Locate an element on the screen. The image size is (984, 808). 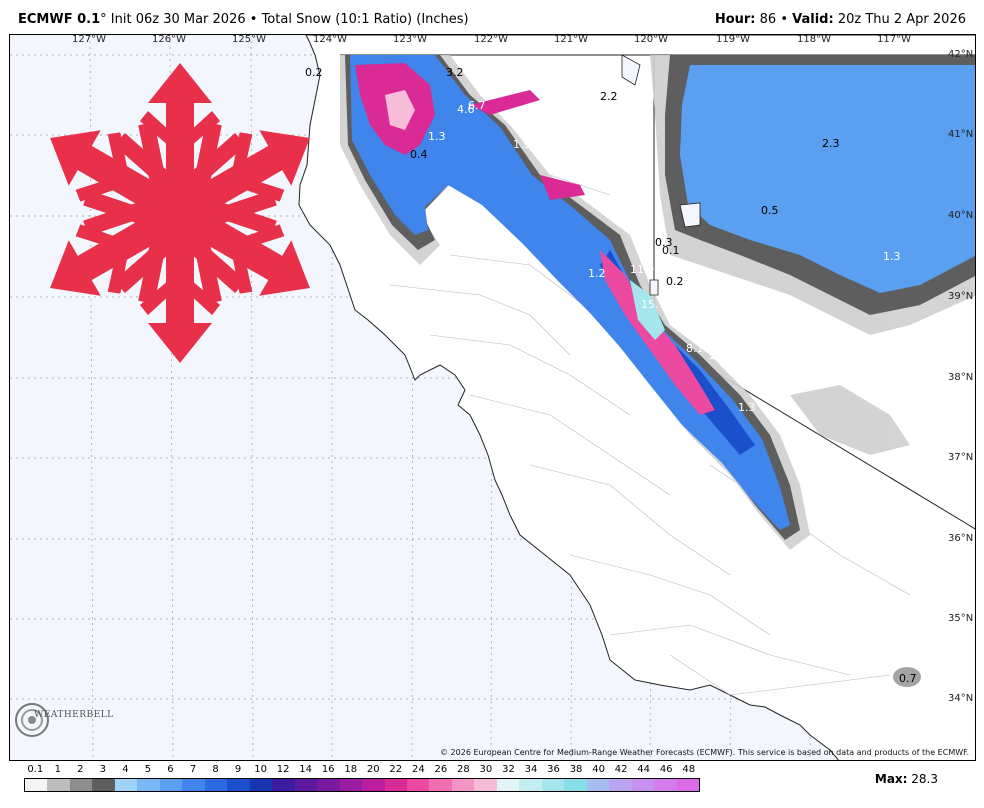
snow-value-label: 0.3 is located at coordinates (664, 242).